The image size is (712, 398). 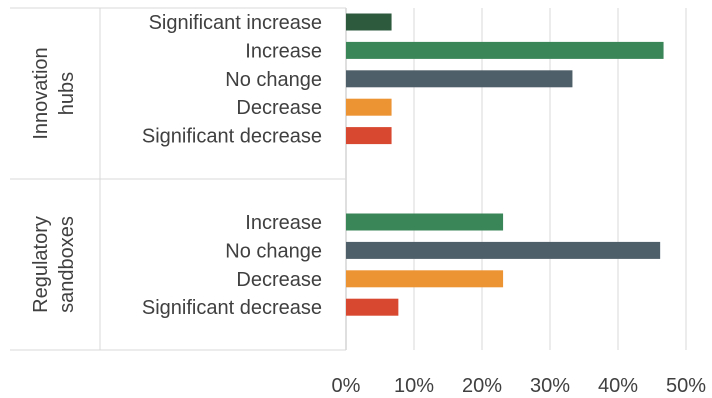 I want to click on group-label-line: sandboxes, so click(x=67, y=264).